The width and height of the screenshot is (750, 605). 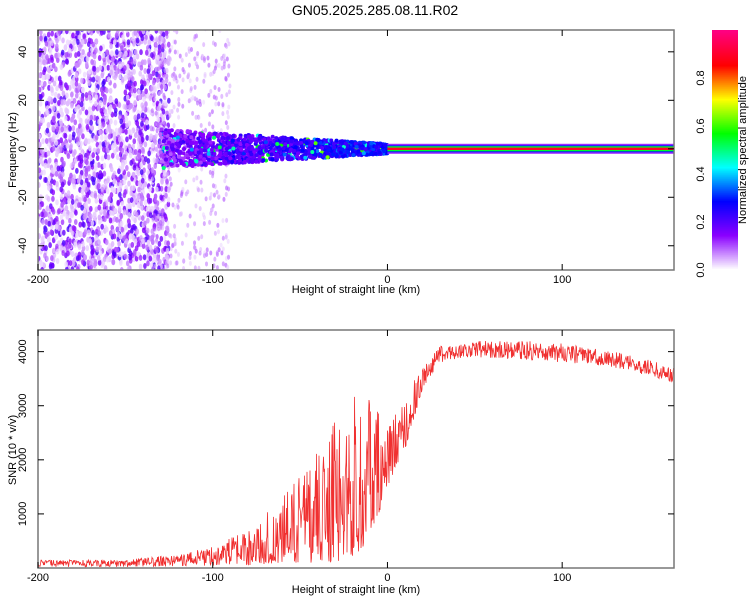 What do you see at coordinates (387, 280) in the screenshot?
I see `x-tick-label: 0` at bounding box center [387, 280].